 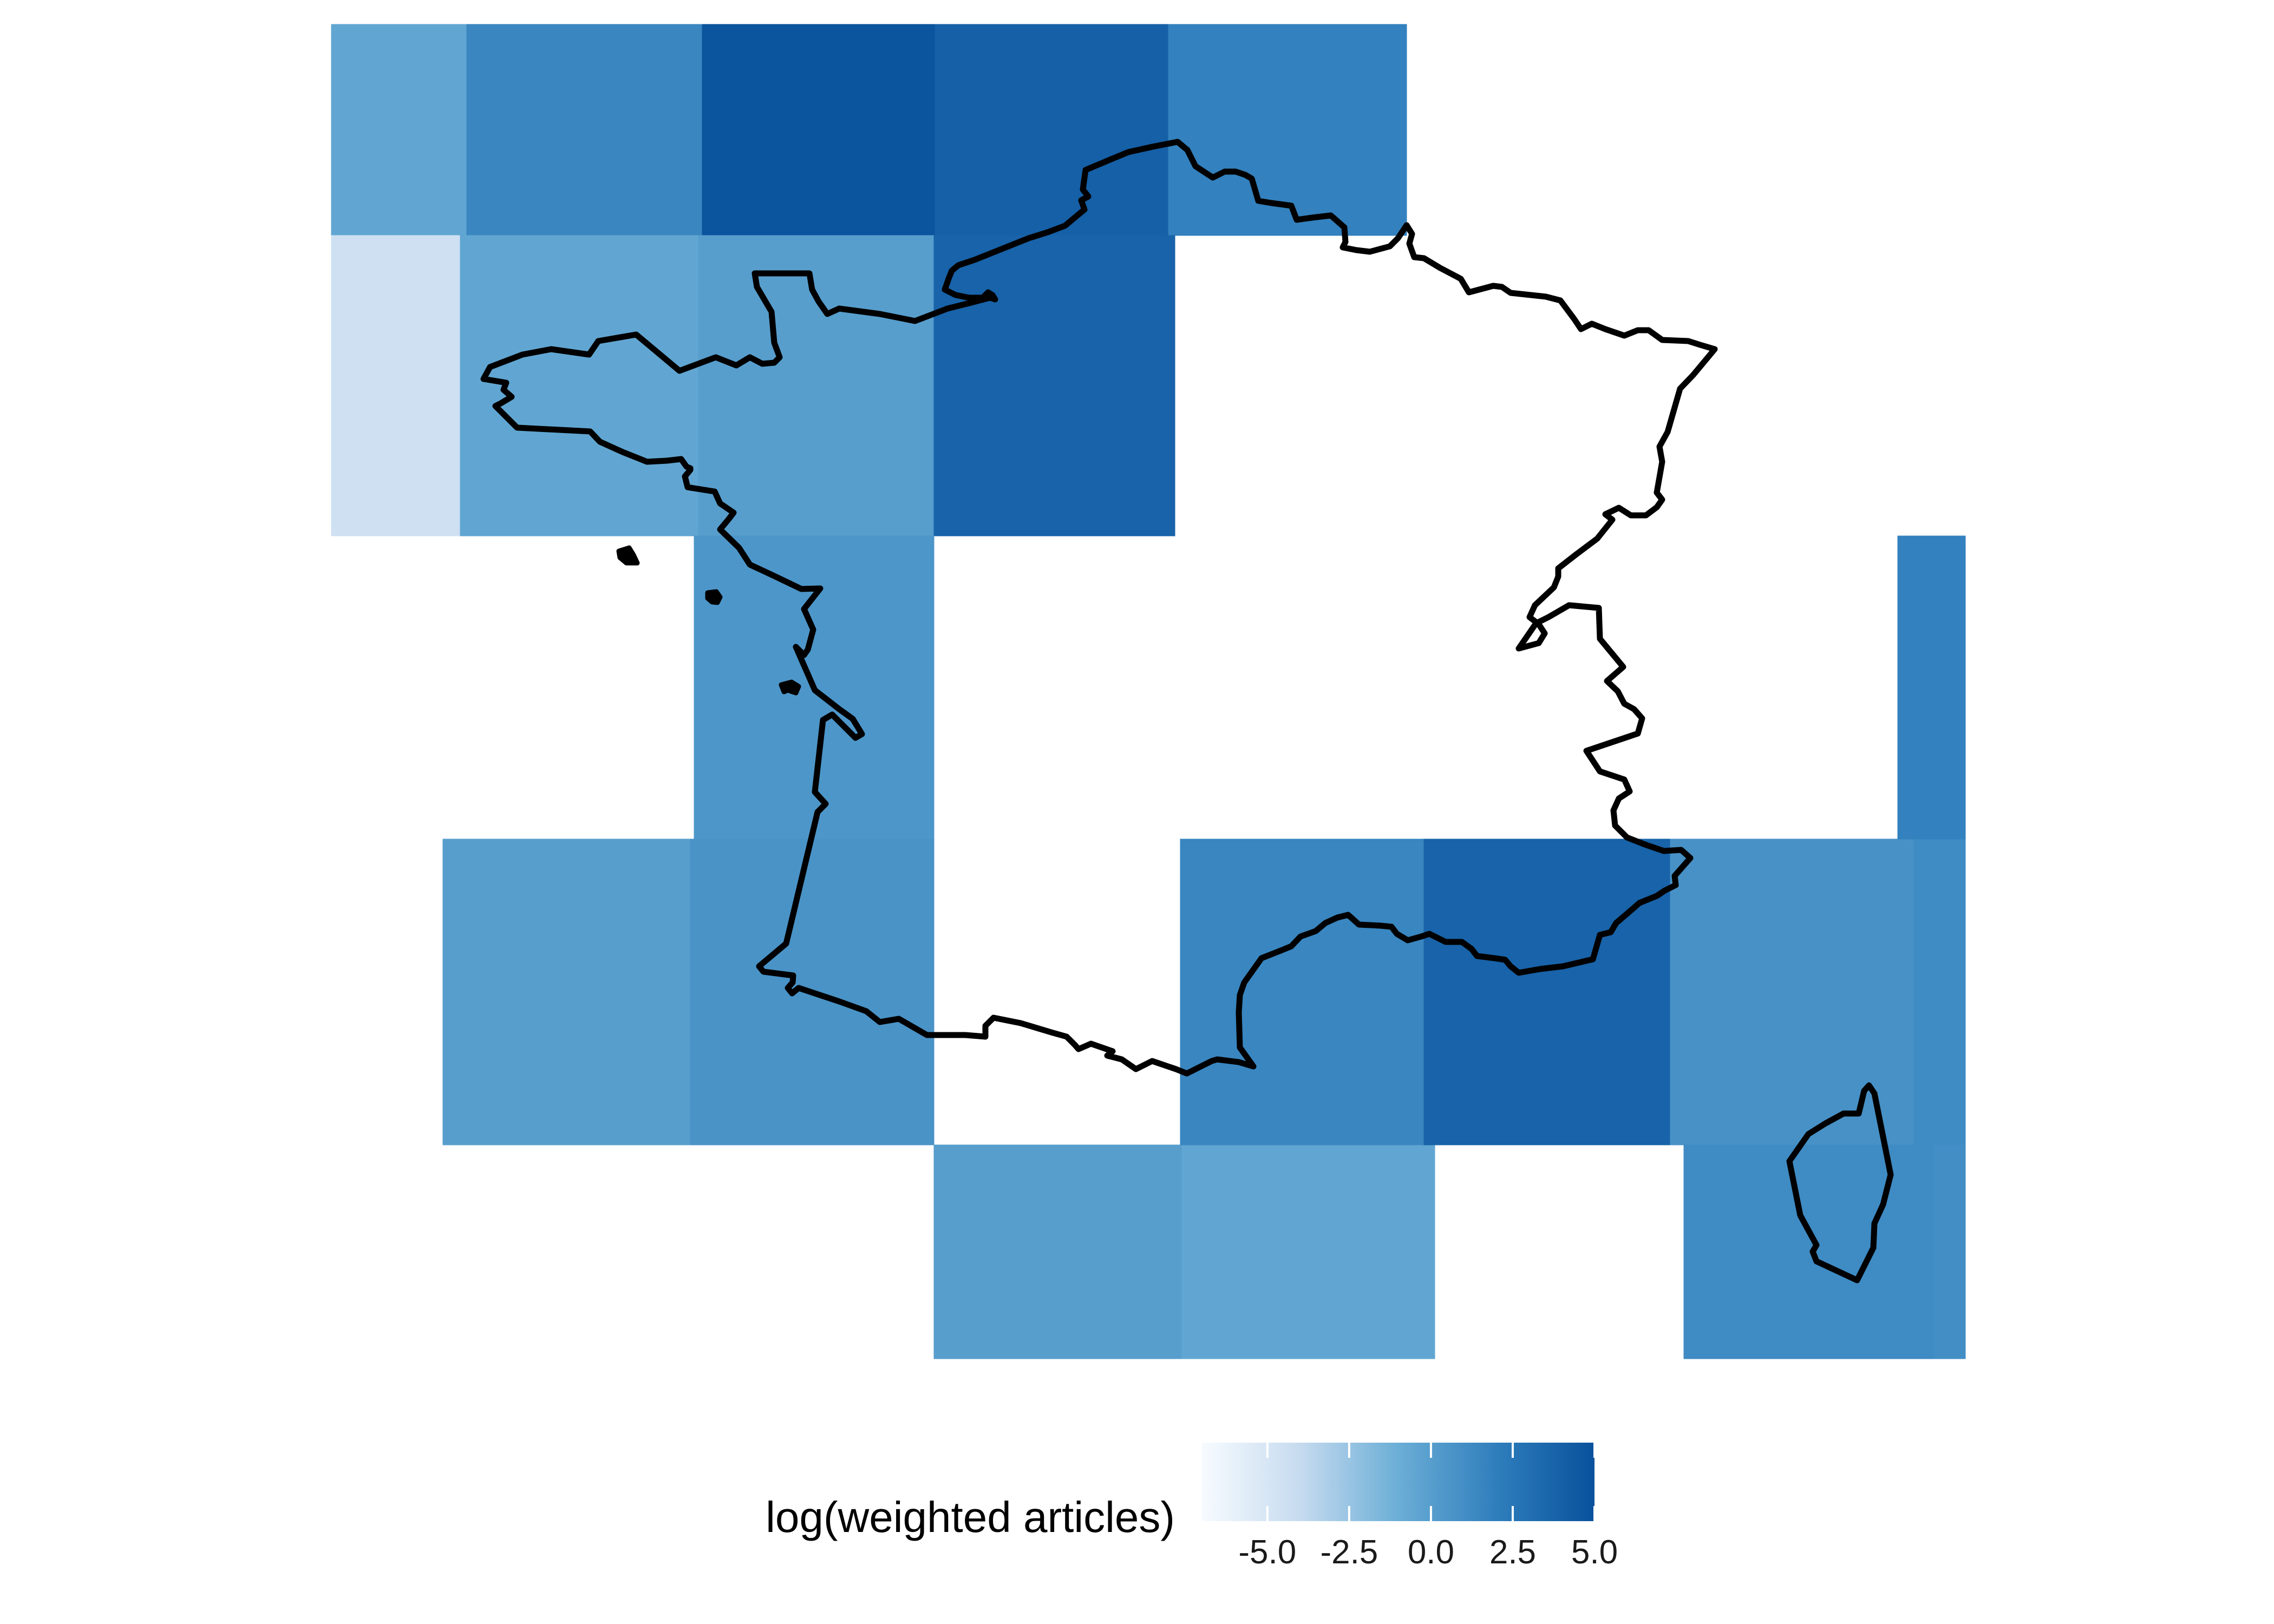 What do you see at coordinates (971, 1517) in the screenshot?
I see `legend-title: log(weighted articles)` at bounding box center [971, 1517].